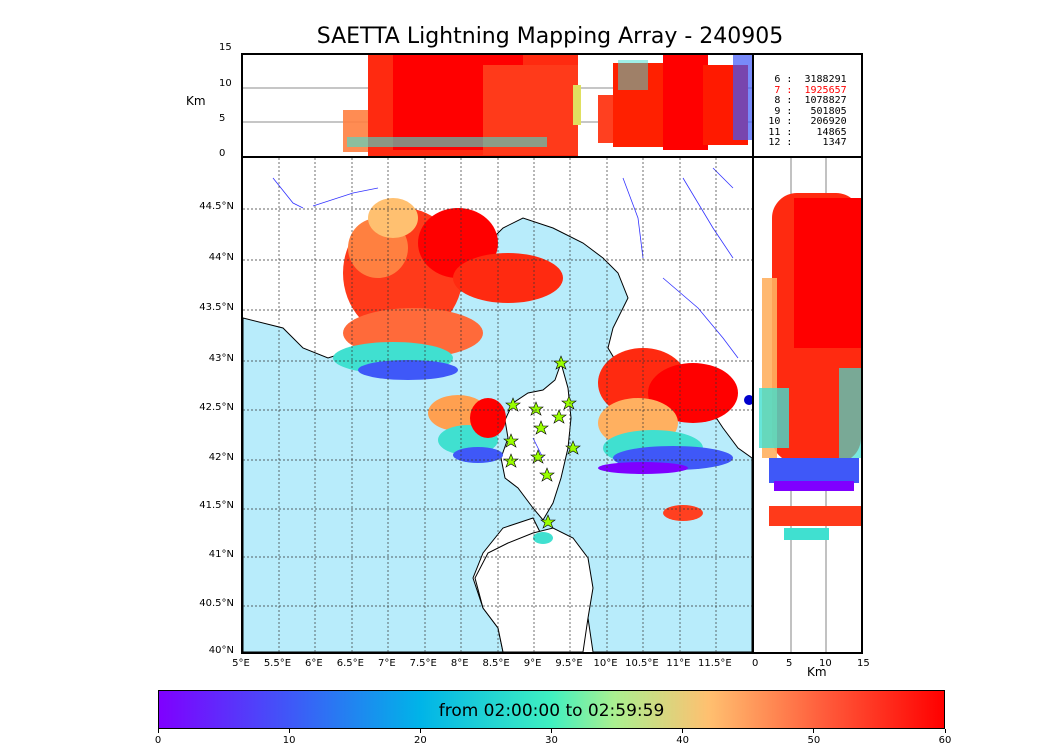 The height and width of the screenshot is (750, 1050). What do you see at coordinates (221, 554) in the screenshot?
I see `latitude-tick-label: 41°N` at bounding box center [221, 554].